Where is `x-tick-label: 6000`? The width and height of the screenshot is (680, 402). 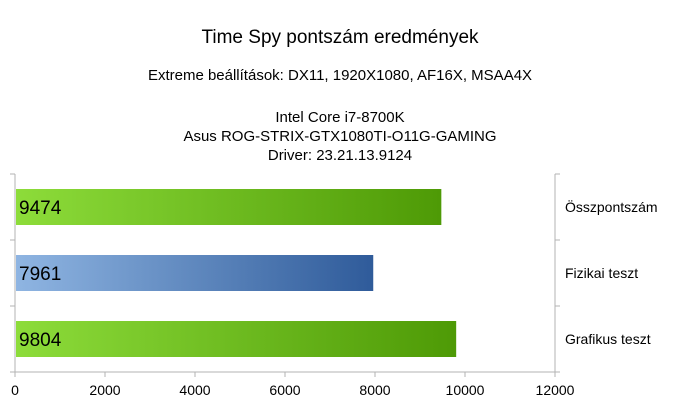
x-tick-label: 6000 is located at coordinates (284, 390).